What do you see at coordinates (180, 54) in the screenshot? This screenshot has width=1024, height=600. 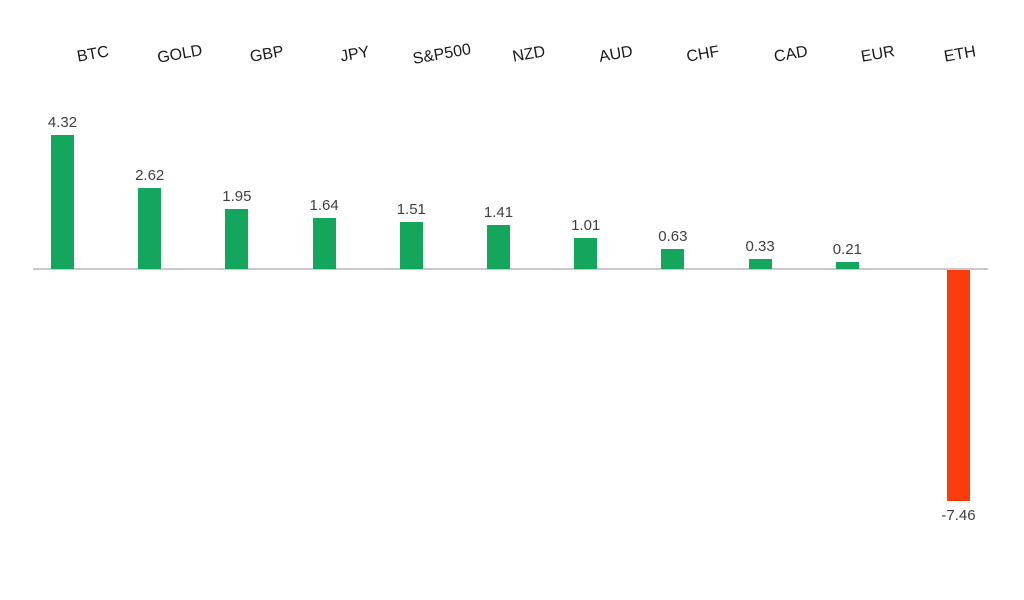 I see `category-label-gold: GOLD` at bounding box center [180, 54].